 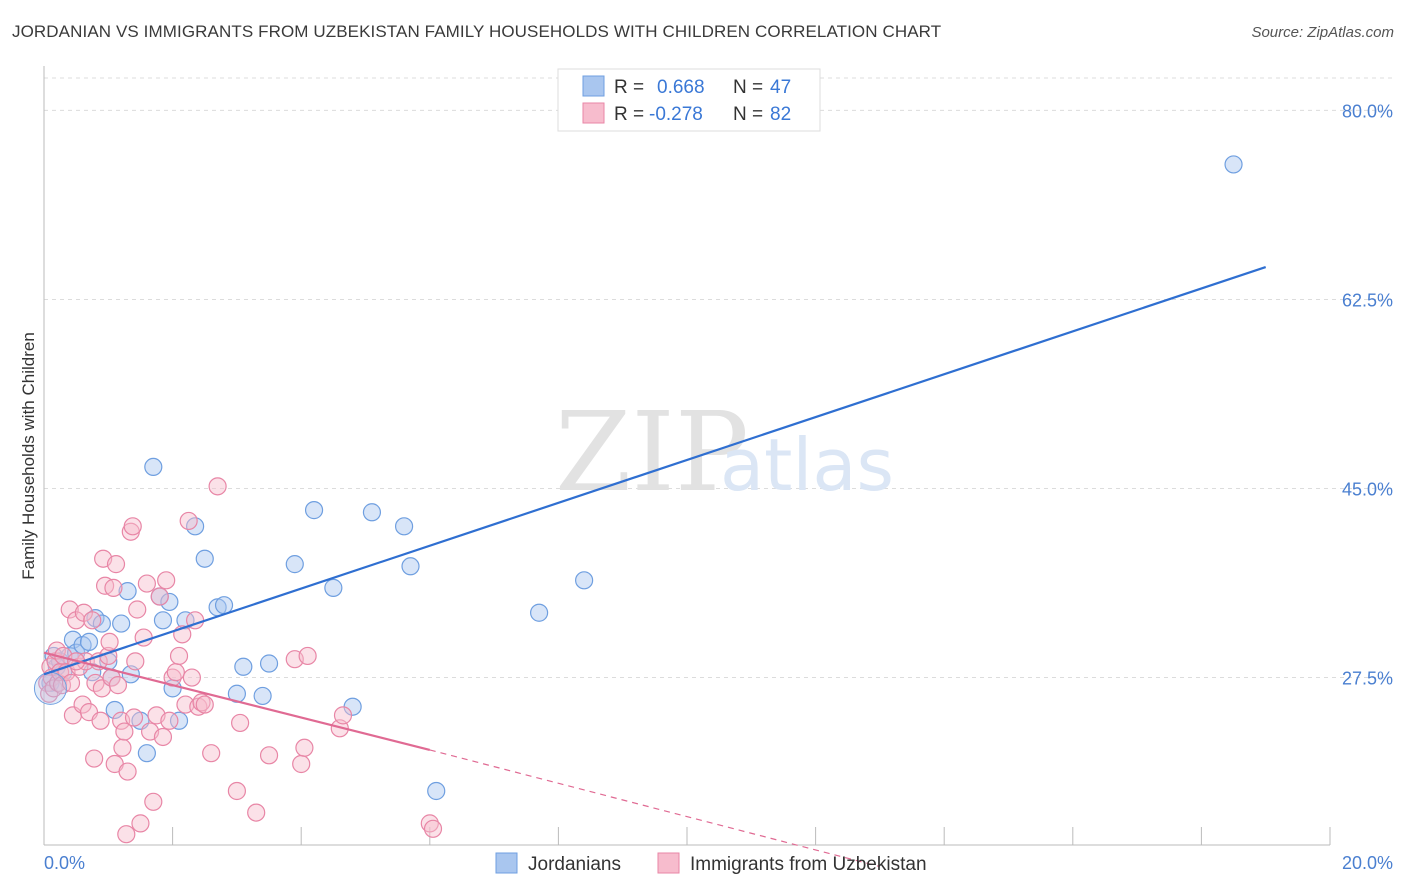 I want to click on trend-line-uzbekistan, so click(x=237, y=701).